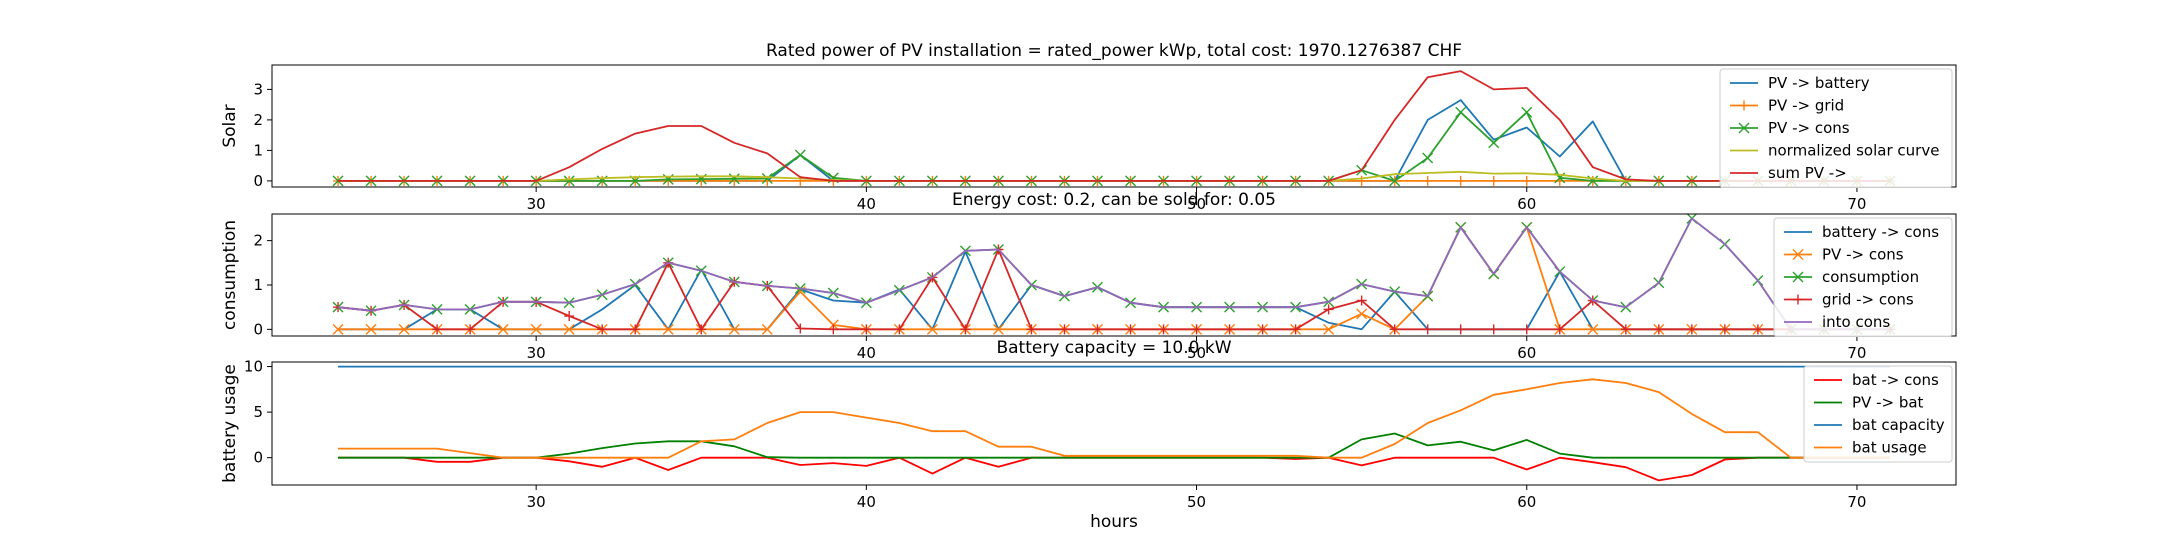  I want to click on series-line-sum-pv, so click(1114, 126).